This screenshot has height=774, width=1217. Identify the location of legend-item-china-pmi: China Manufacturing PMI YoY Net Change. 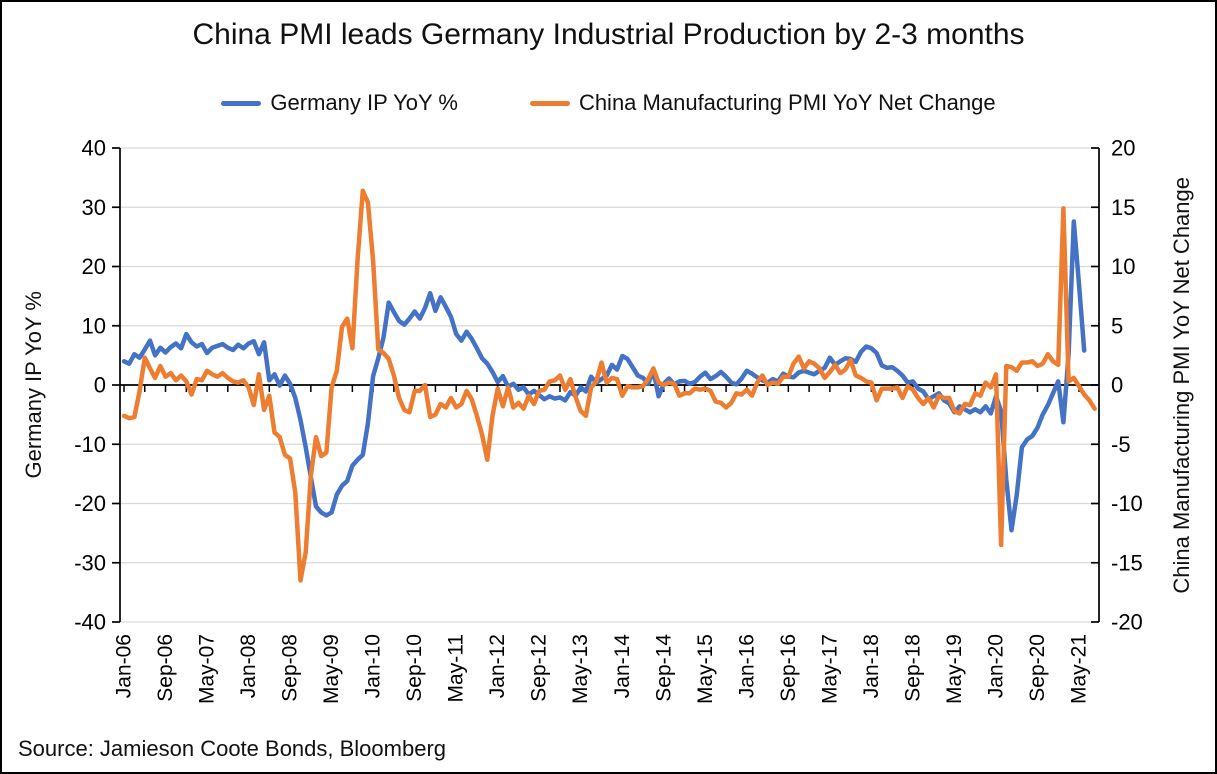
(762, 103).